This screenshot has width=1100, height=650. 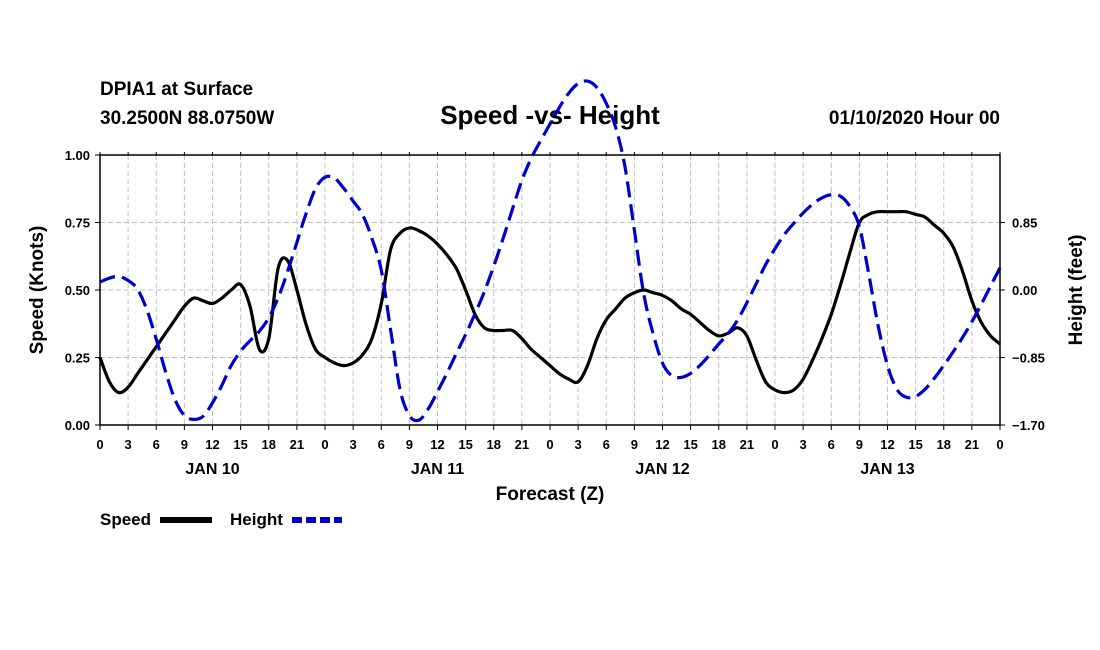 What do you see at coordinates (1024, 290) in the screenshot?
I see `y-right-tick-label: 0.00` at bounding box center [1024, 290].